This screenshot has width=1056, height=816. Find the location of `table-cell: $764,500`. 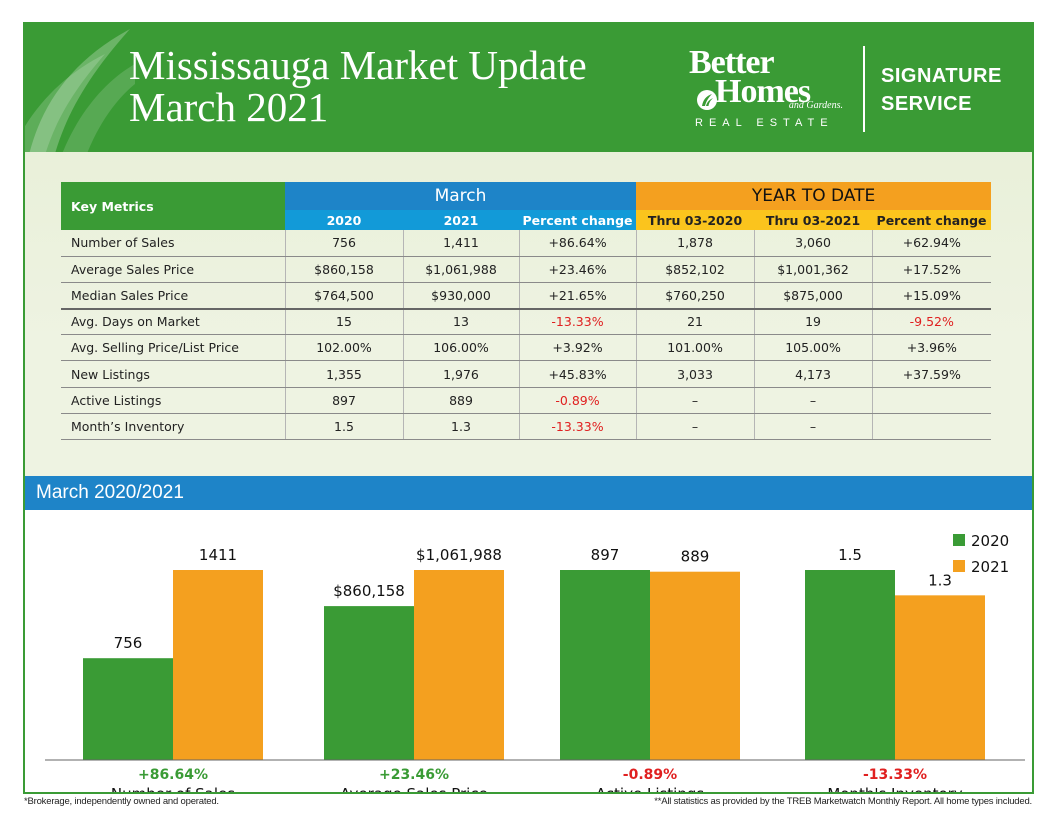

table-cell: $764,500 is located at coordinates (344, 296).